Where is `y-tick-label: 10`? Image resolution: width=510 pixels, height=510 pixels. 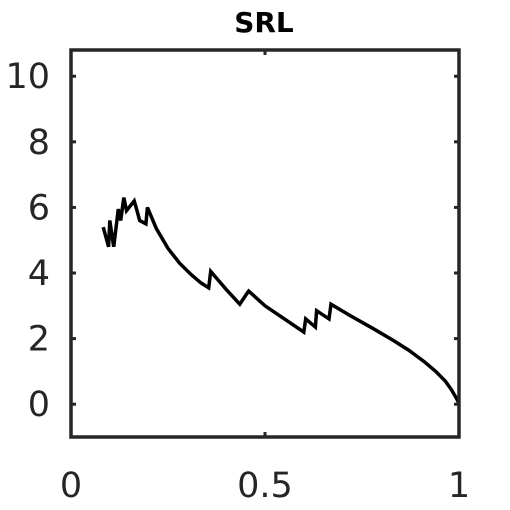 y-tick-label: 10 is located at coordinates (27, 77).